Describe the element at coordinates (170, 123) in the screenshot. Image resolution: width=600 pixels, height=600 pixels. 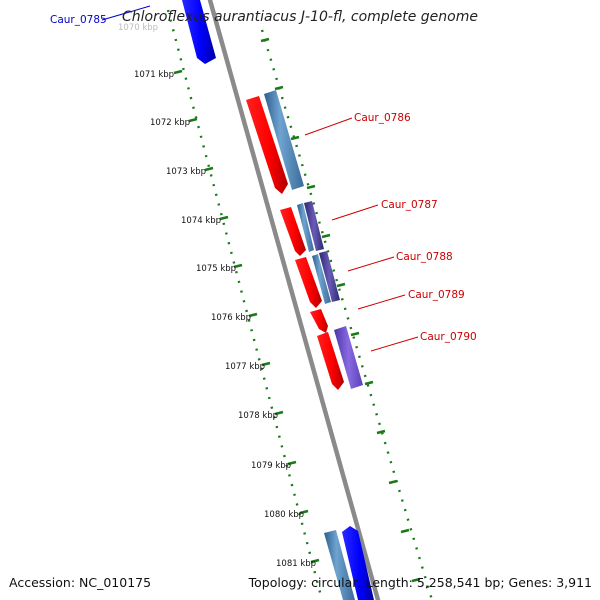
I see `kbp-tick-label: 1072 kbp` at that location.